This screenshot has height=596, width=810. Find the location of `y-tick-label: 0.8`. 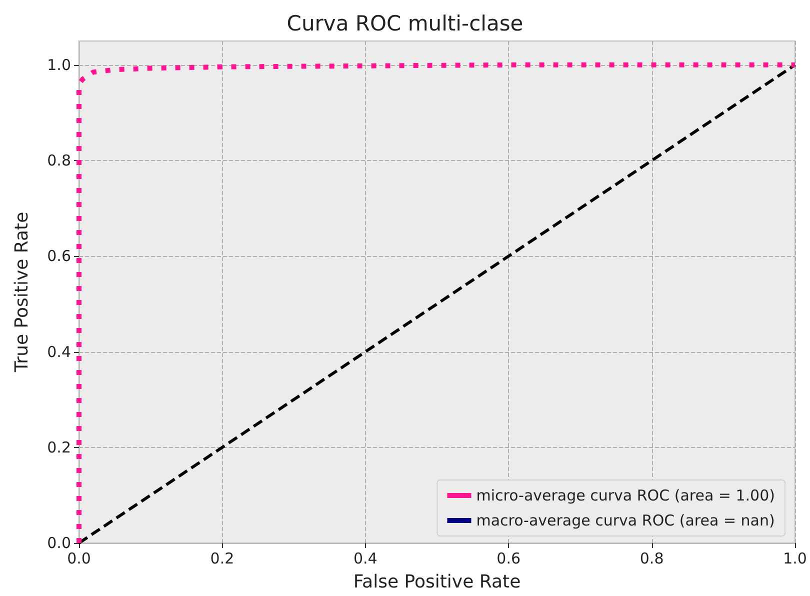

y-tick-label: 0.8 is located at coordinates (59, 161).